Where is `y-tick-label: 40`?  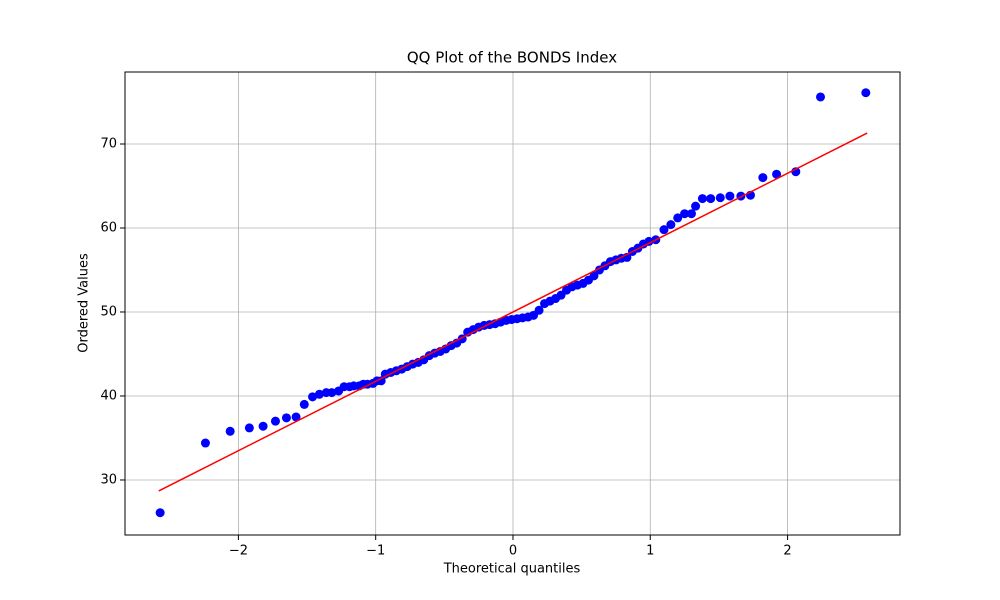 y-tick-label: 40 is located at coordinates (108, 395).